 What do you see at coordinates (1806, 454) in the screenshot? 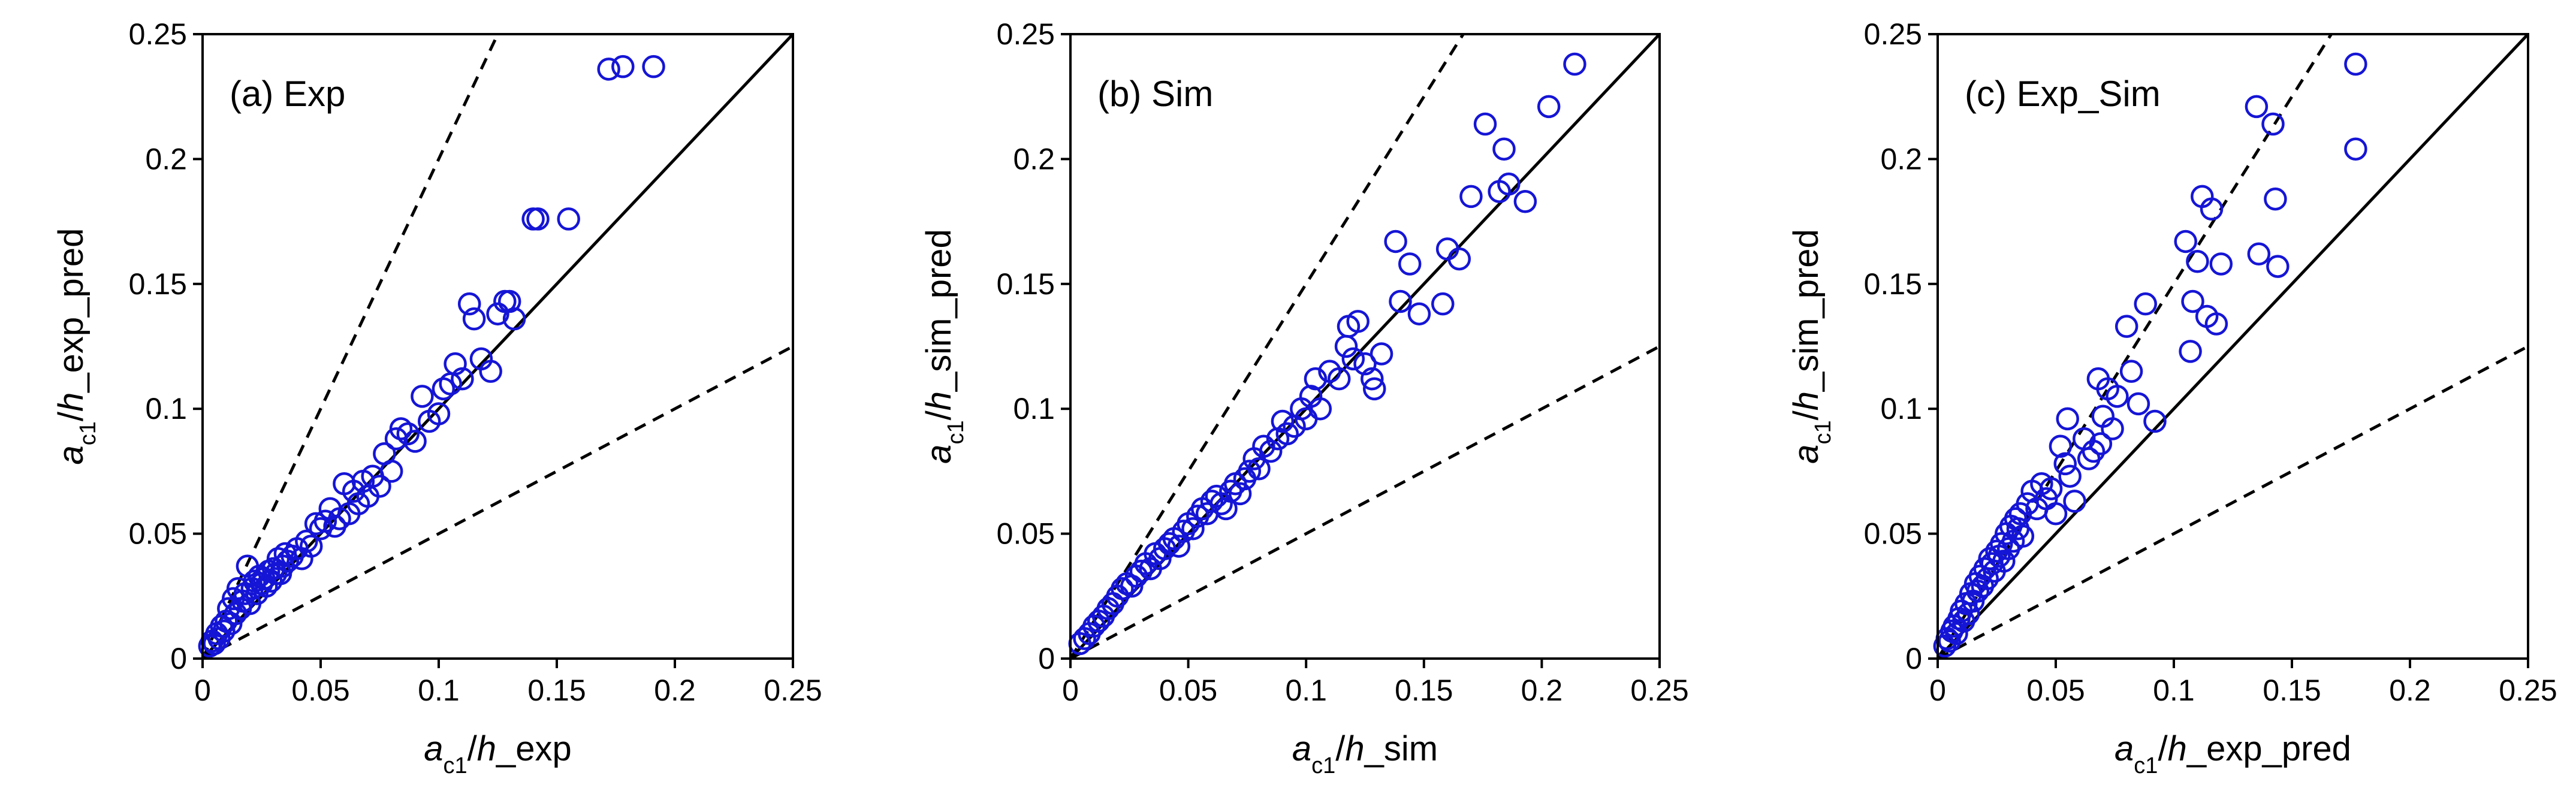
I see `panel-c-y-label-var-a: a` at bounding box center [1806, 454].